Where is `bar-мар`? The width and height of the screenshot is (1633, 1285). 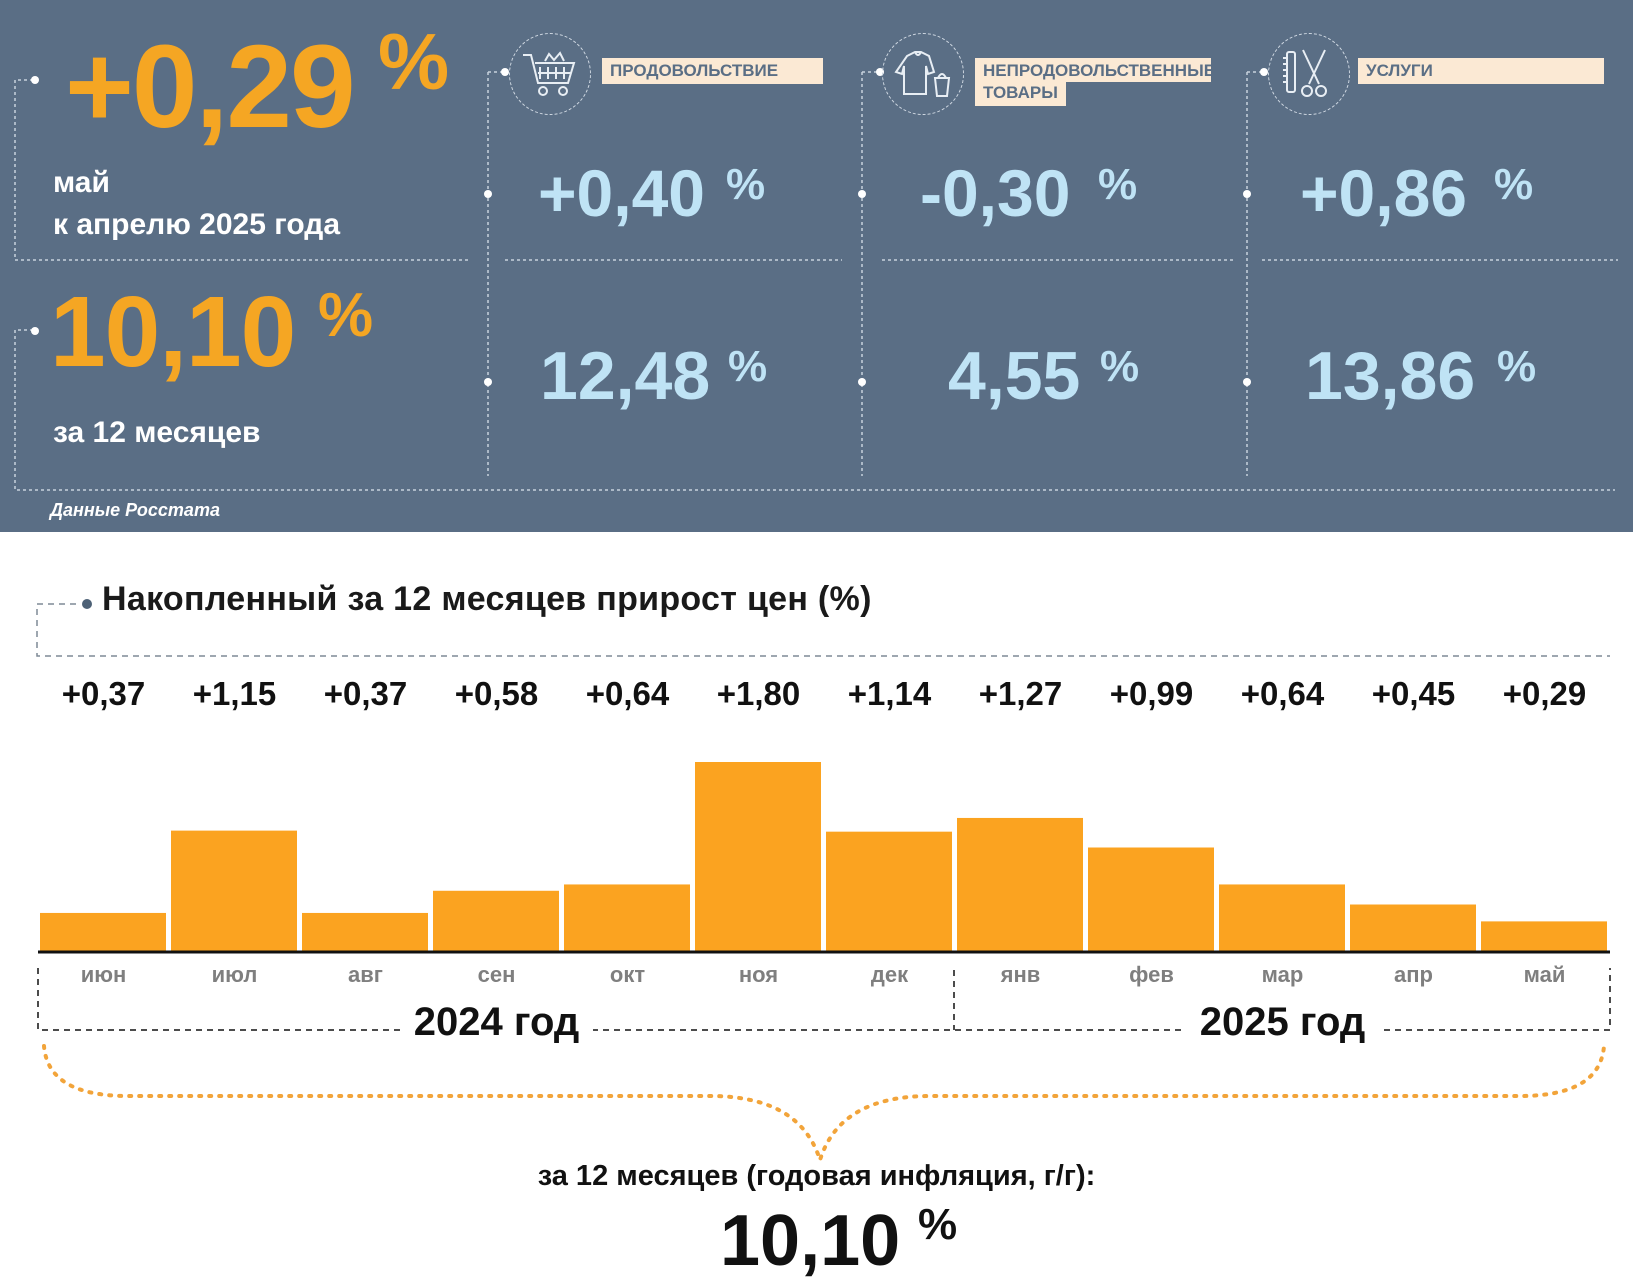
bar-мар is located at coordinates (1282, 918).